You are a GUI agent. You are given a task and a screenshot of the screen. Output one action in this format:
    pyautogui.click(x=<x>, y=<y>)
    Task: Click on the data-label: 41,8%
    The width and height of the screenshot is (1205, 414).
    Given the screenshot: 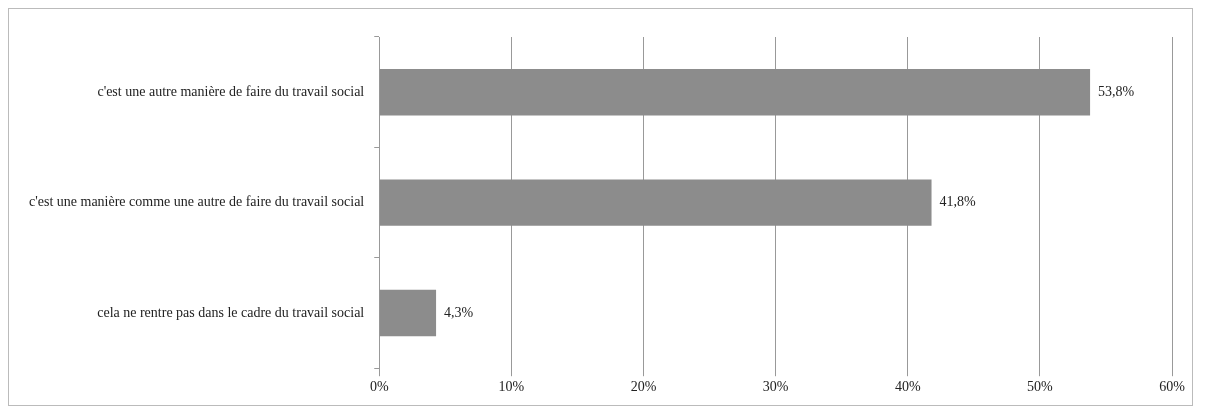 What is the action you would take?
    pyautogui.click(x=958, y=202)
    